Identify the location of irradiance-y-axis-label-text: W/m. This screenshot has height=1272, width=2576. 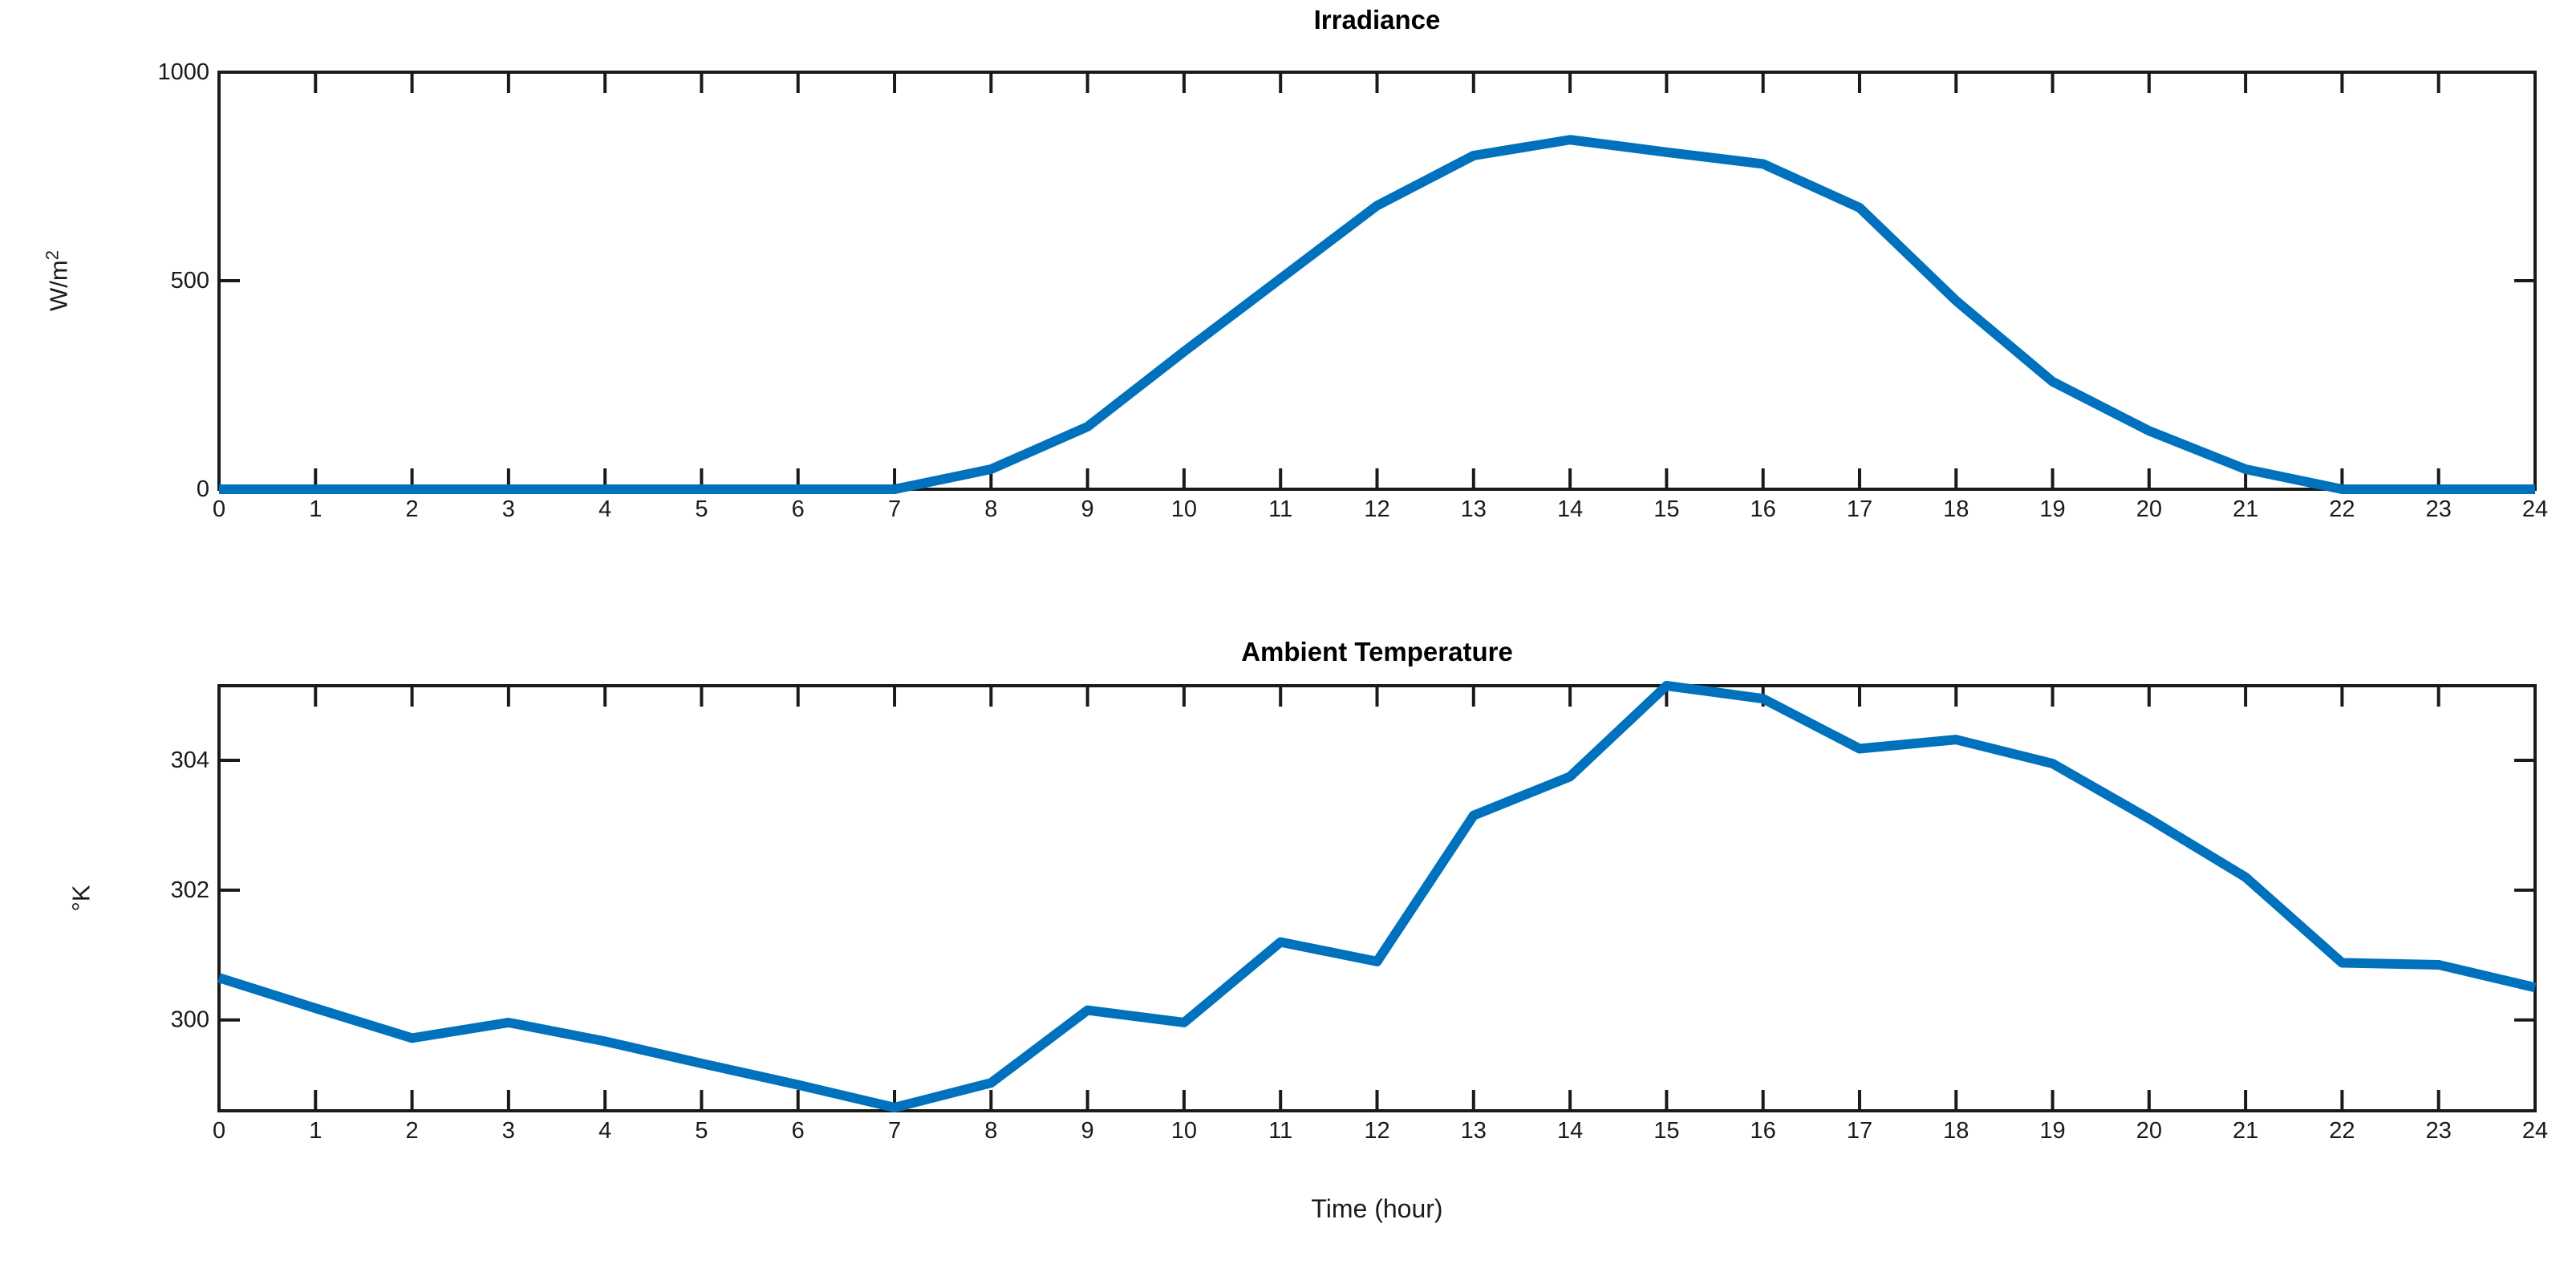
(58, 285).